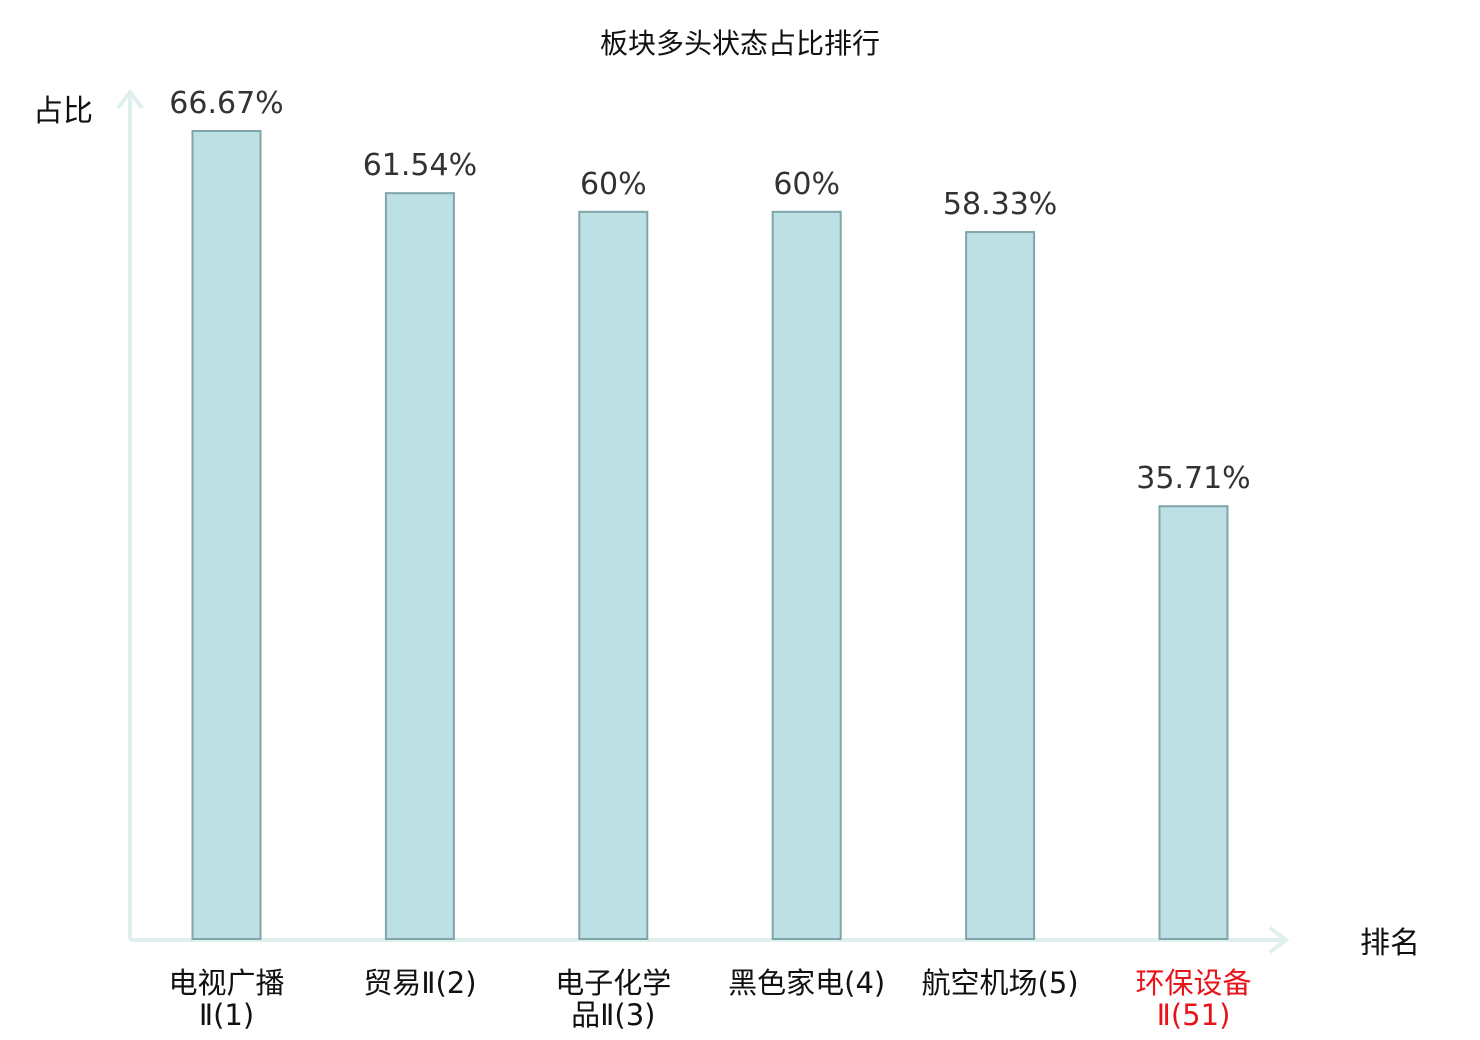  I want to click on bar-value-label: 61.54%, so click(420, 165).